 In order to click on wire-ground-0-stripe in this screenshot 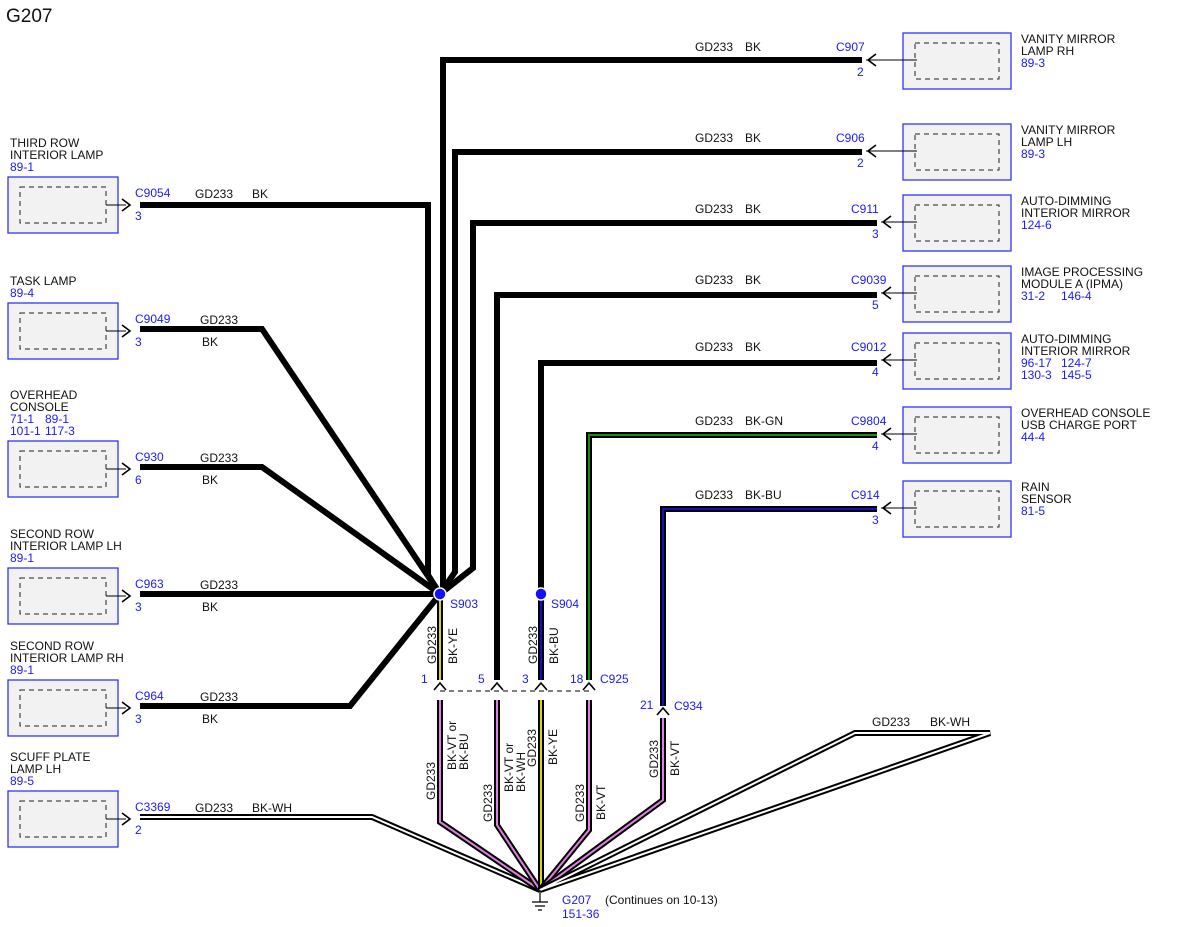, I will do `click(490, 795)`.